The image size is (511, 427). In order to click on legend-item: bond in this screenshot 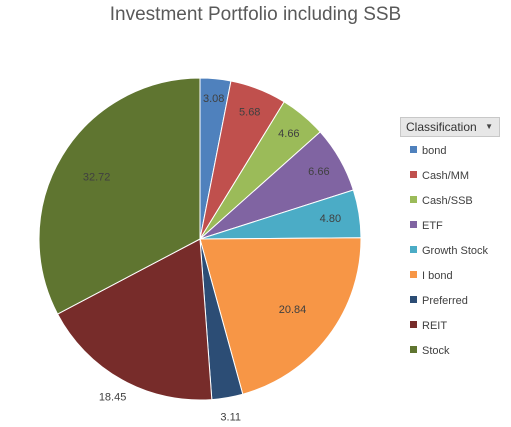, I will do `click(428, 151)`.